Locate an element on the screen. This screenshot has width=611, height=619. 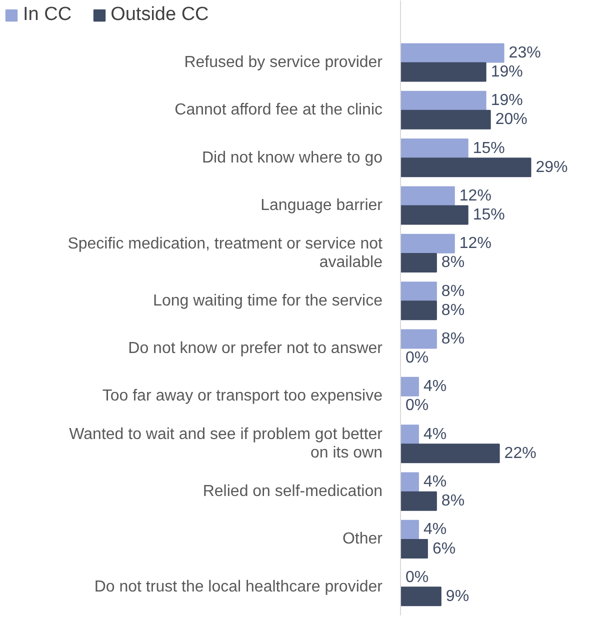
y-tick-label: Do not trust the local healthcare provider is located at coordinates (239, 587).